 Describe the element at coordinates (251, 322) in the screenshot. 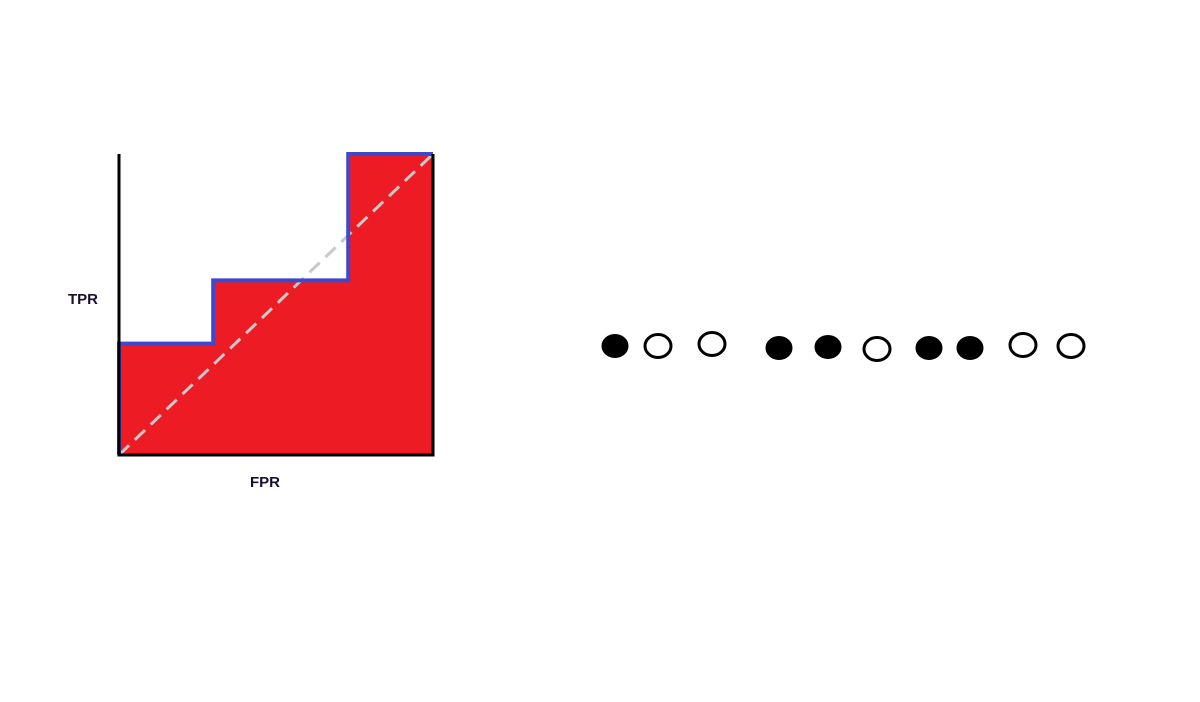

I see `roc-chart: TPR FPR` at that location.